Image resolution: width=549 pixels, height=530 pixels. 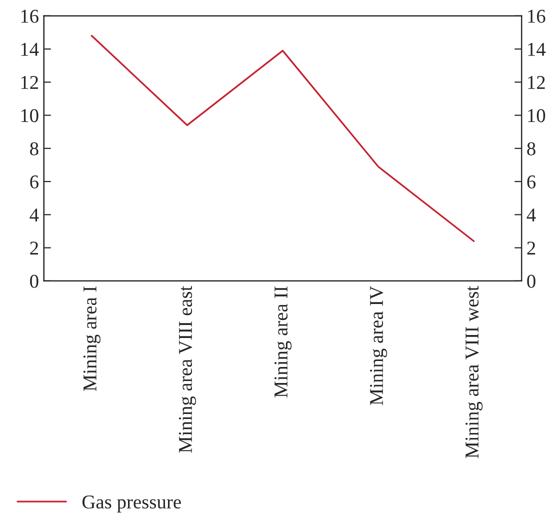 What do you see at coordinates (29, 115) in the screenshot?
I see `y-tick-label: 10` at bounding box center [29, 115].